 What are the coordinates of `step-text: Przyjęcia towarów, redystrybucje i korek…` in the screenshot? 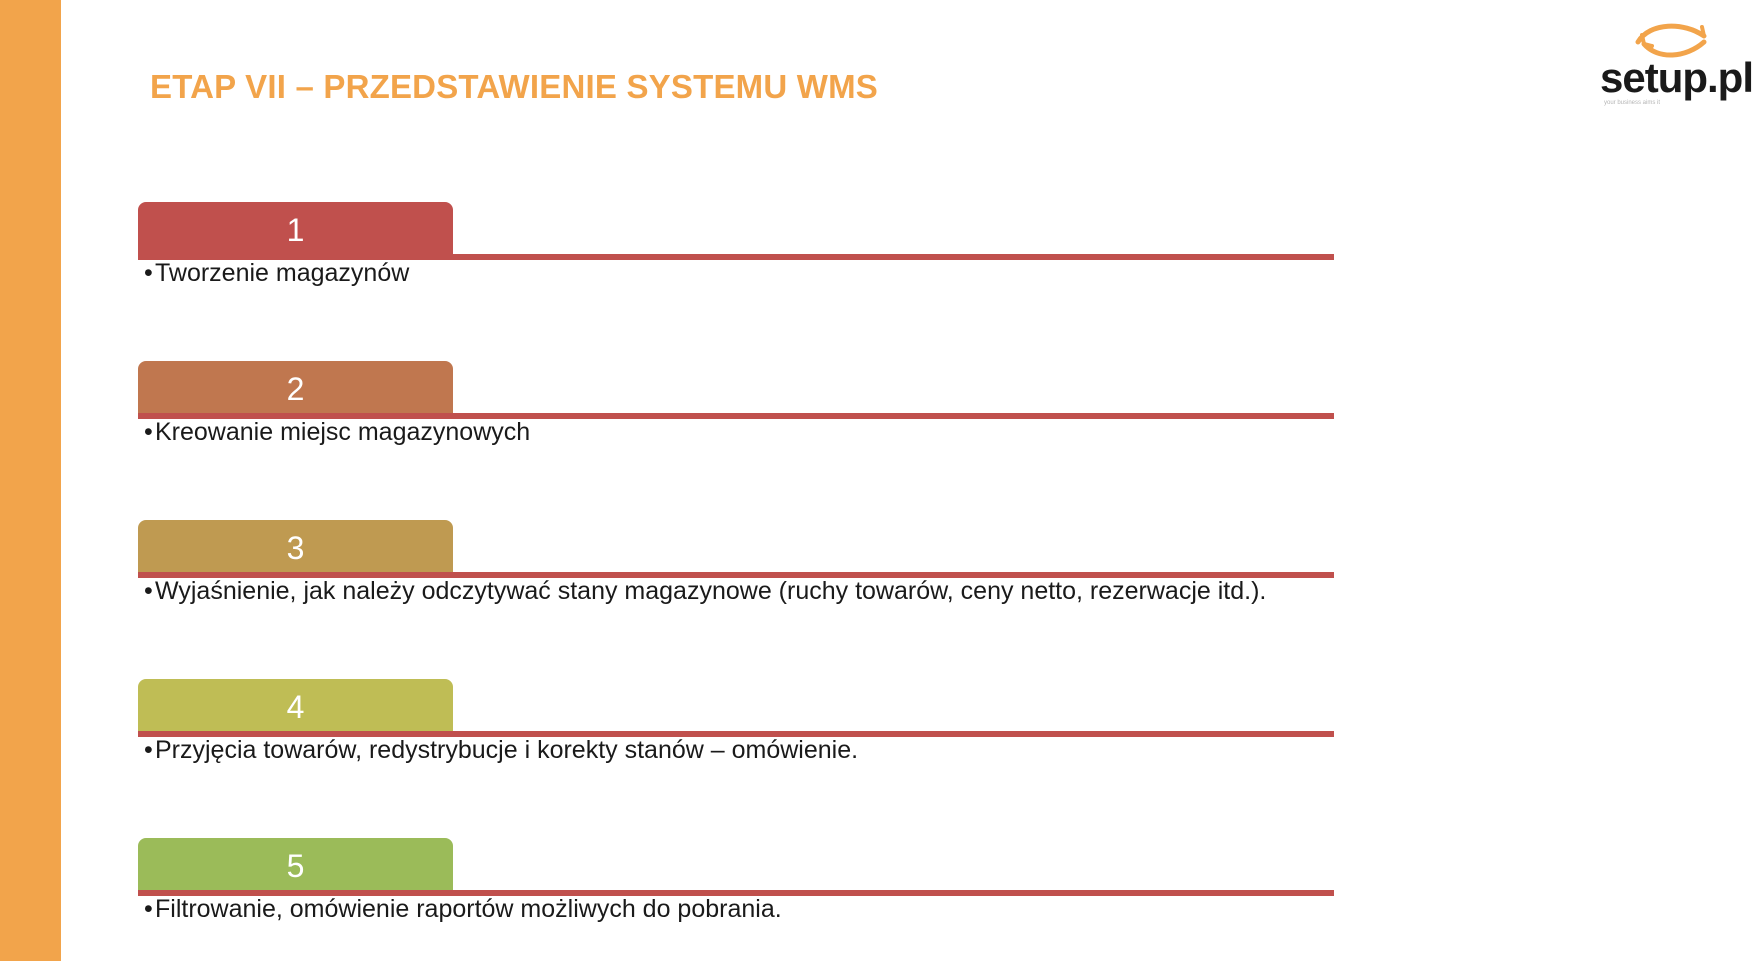 It's located at (507, 750).